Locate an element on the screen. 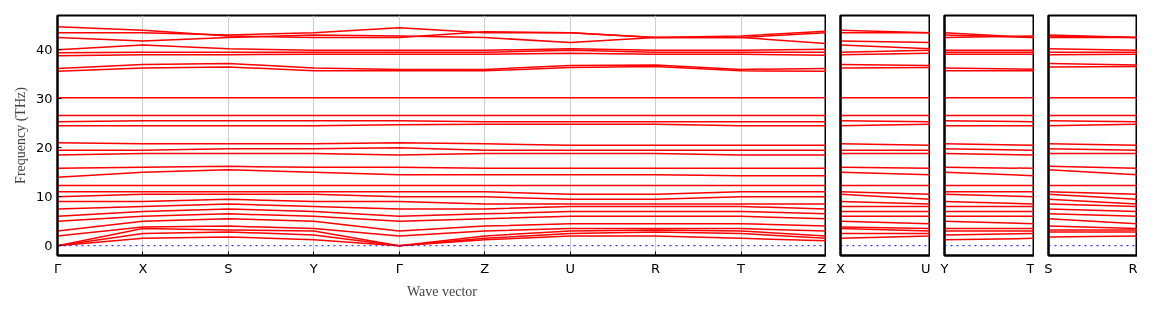 The width and height of the screenshot is (1159, 310). y-tick-label: 30 is located at coordinates (44, 99).